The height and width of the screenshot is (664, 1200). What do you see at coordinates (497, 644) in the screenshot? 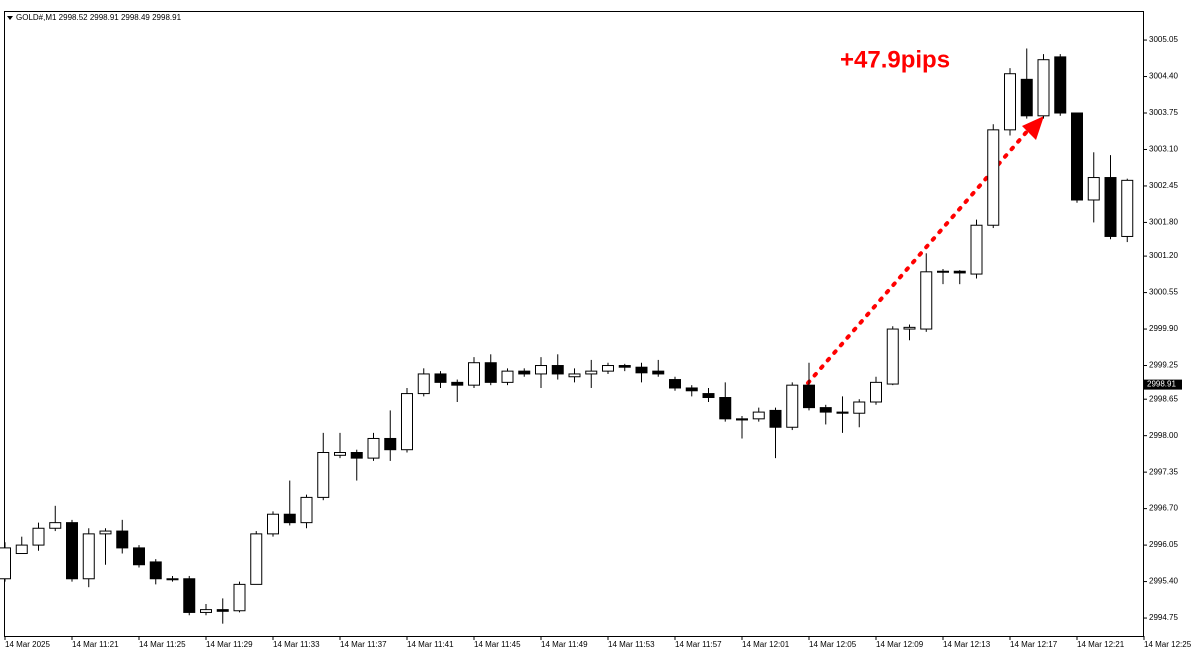
I see `x-tick-label: 14 Mar 11:45` at bounding box center [497, 644].